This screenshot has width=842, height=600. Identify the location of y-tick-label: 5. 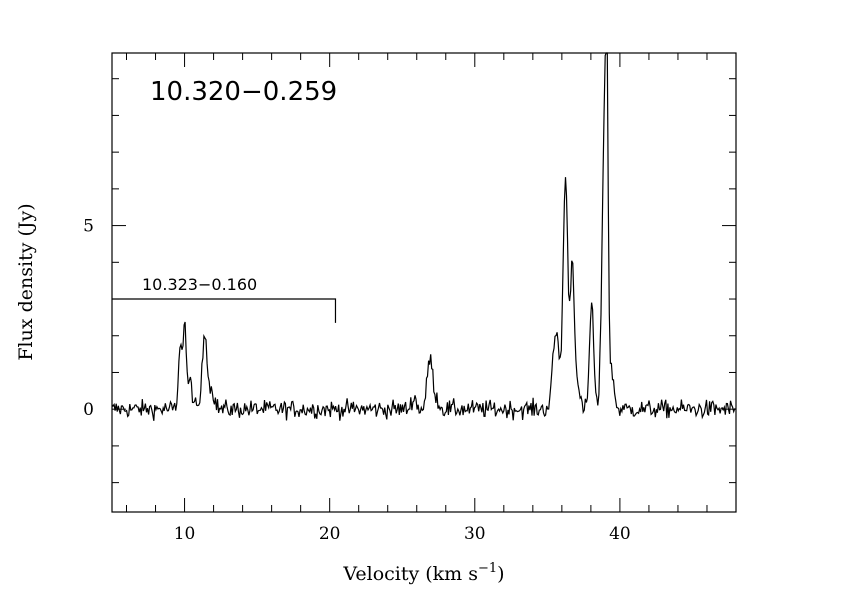
(88, 227).